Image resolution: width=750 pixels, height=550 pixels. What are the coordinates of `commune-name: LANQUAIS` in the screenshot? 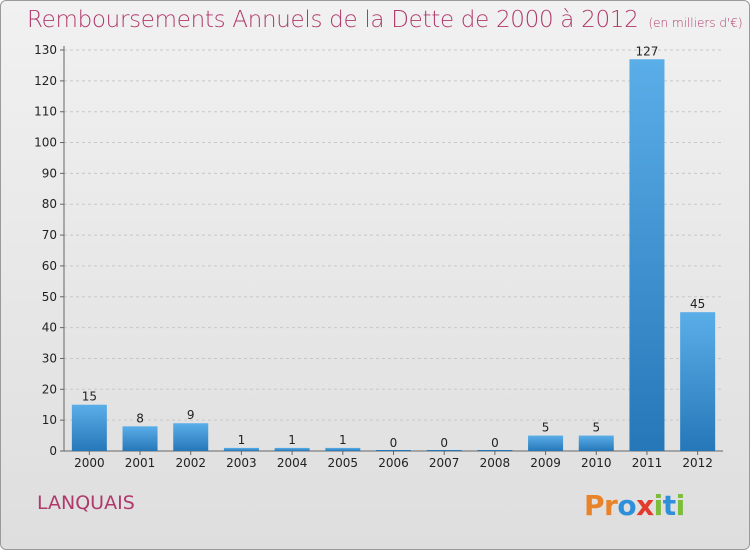 It's located at (86, 503).